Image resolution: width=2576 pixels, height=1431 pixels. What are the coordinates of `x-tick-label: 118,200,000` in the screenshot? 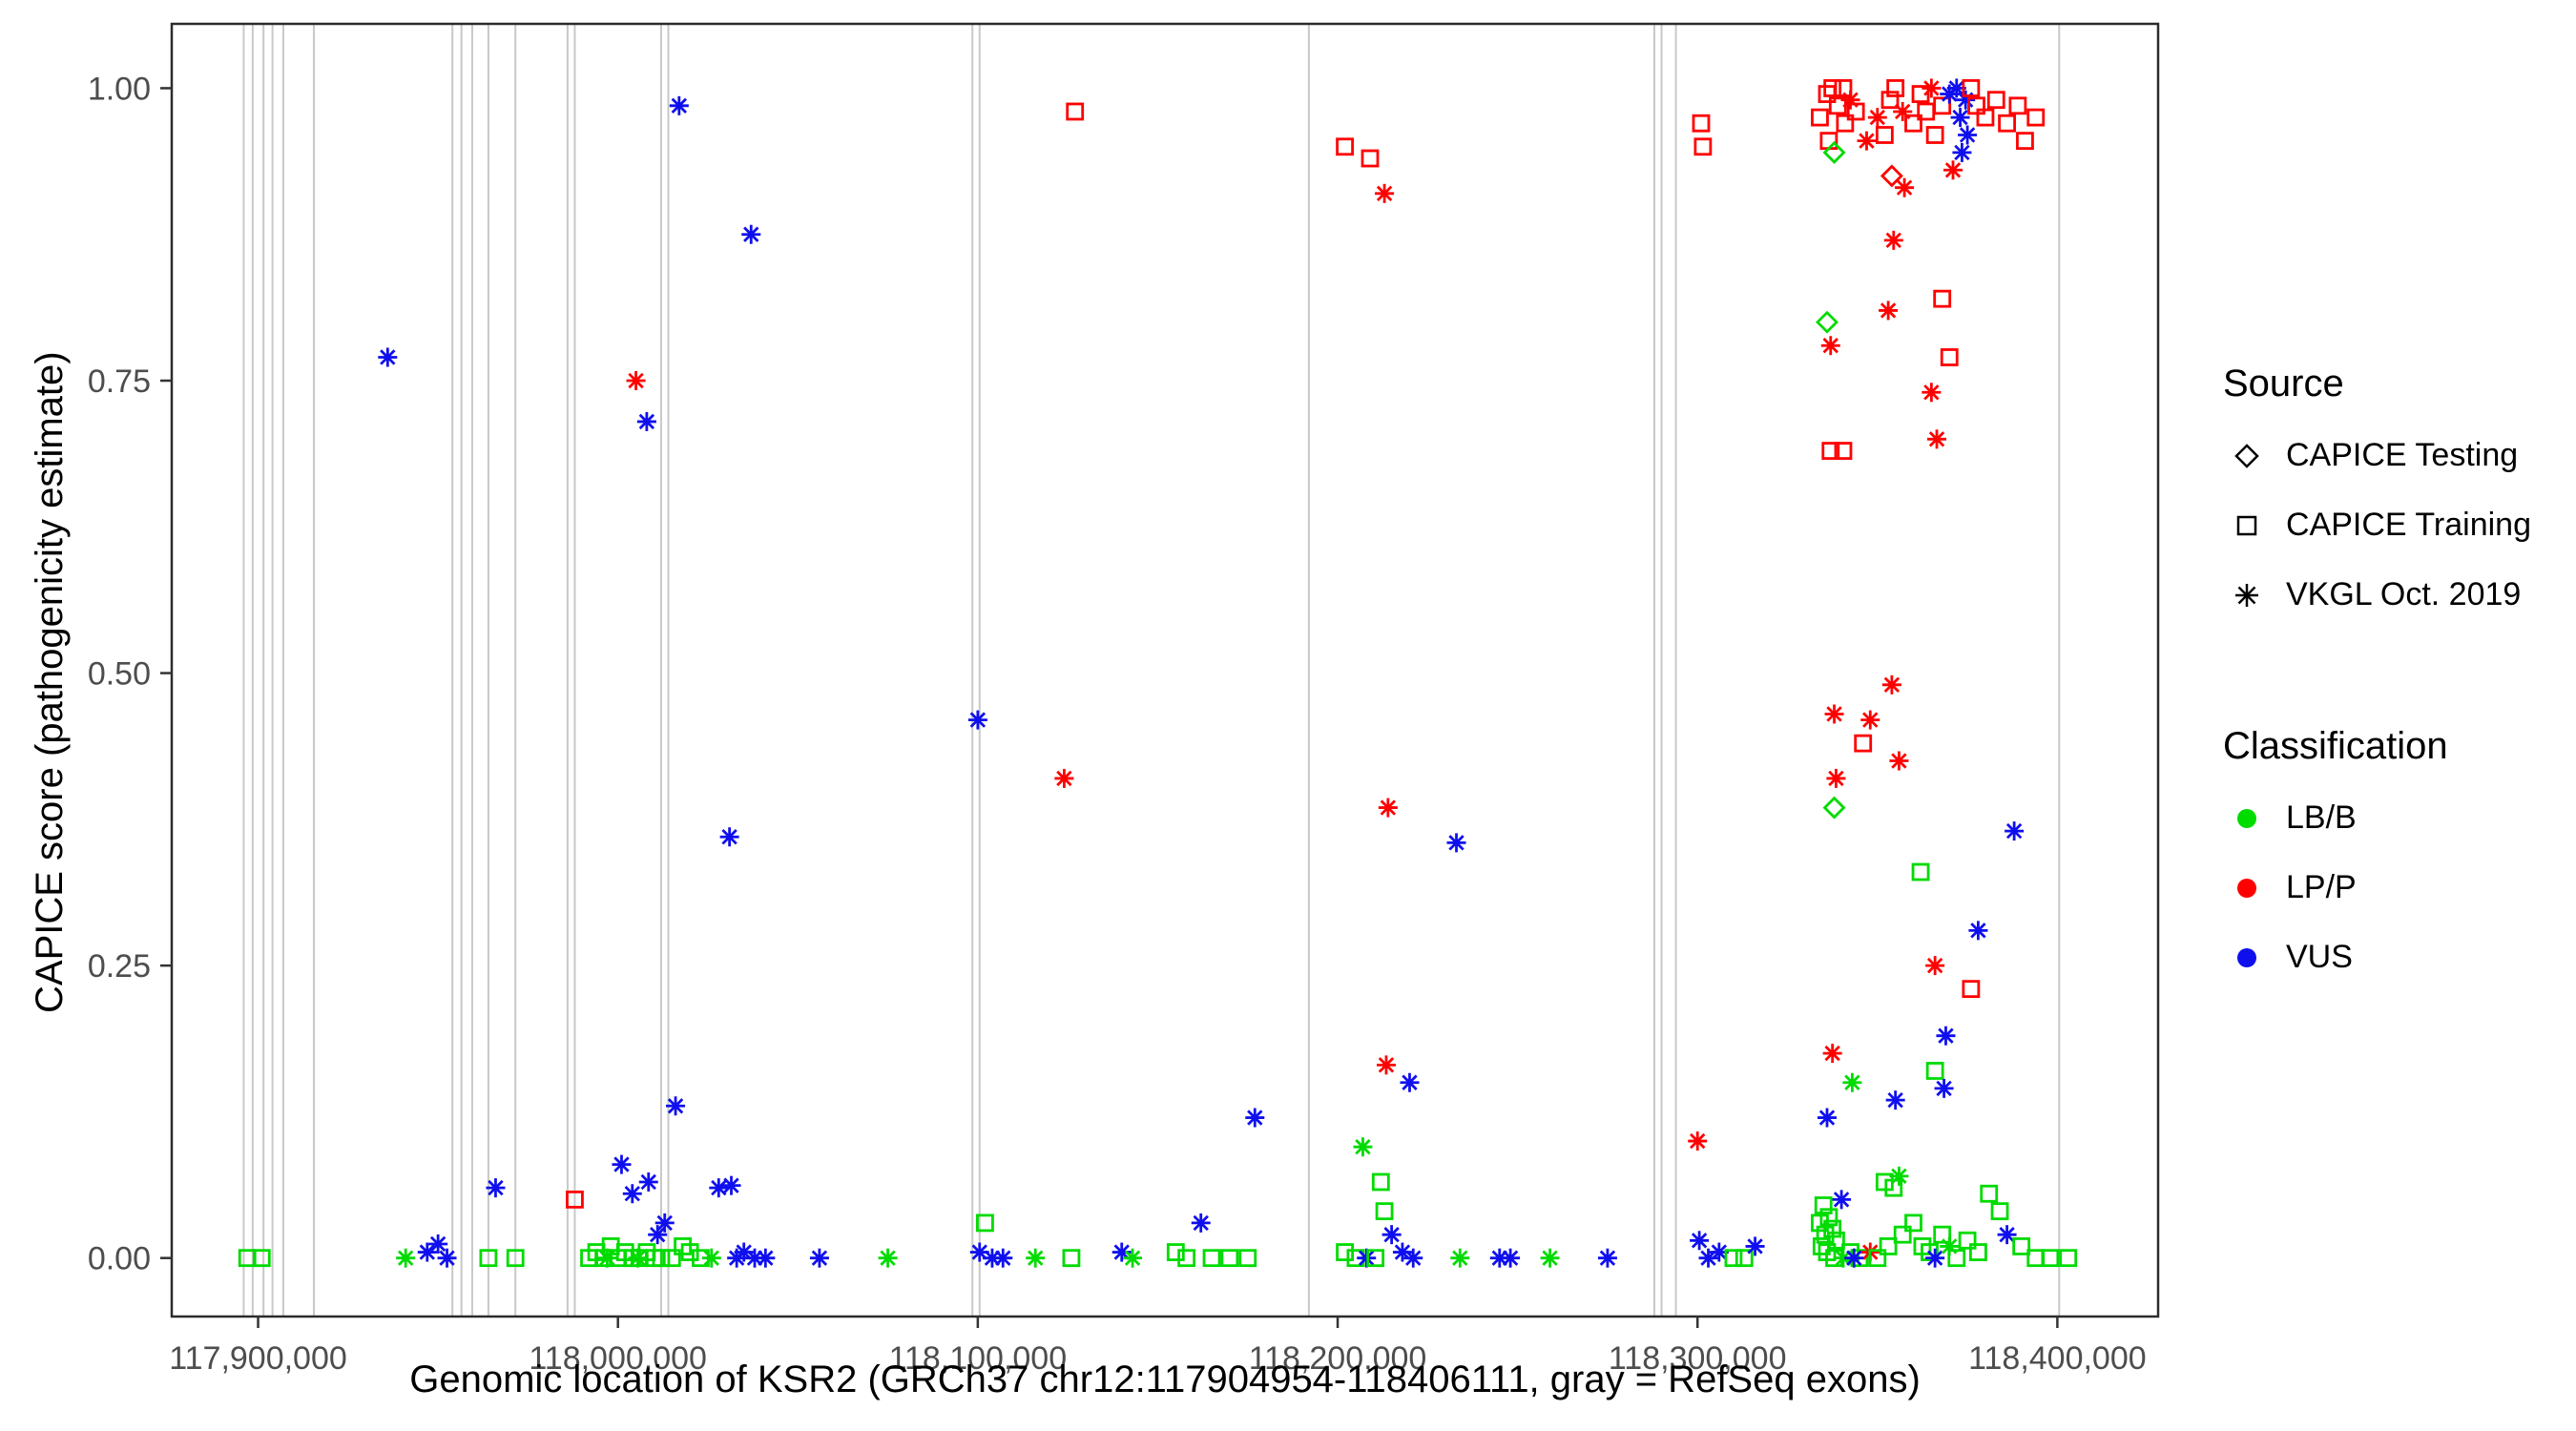 It's located at (1338, 1358).